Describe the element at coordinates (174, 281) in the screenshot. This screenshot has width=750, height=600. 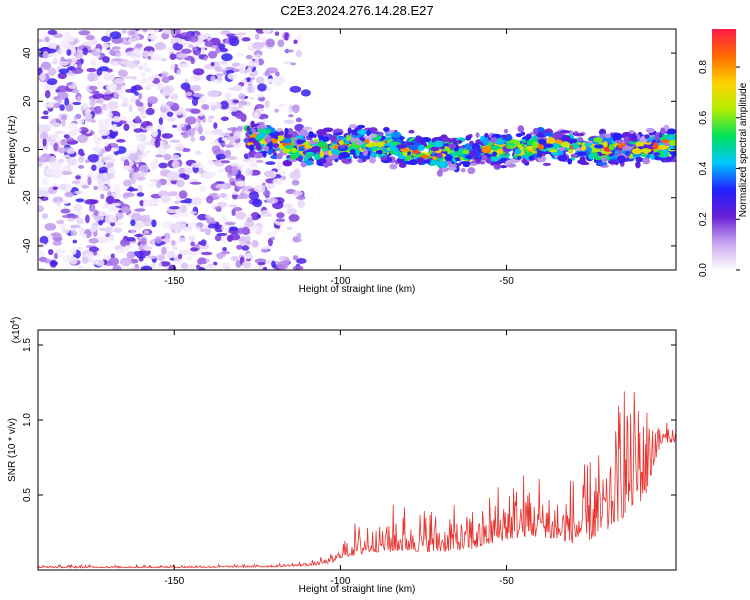
I see `spectrogram-x-tick-label: -150` at that location.